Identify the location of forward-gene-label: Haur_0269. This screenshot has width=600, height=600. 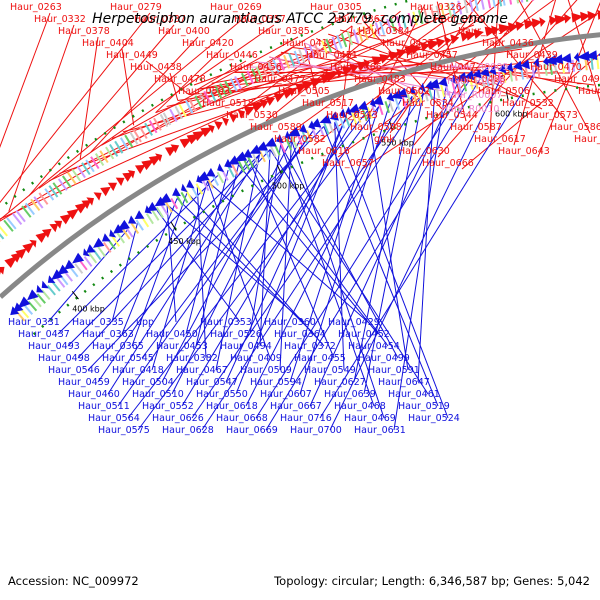
(236, 7).